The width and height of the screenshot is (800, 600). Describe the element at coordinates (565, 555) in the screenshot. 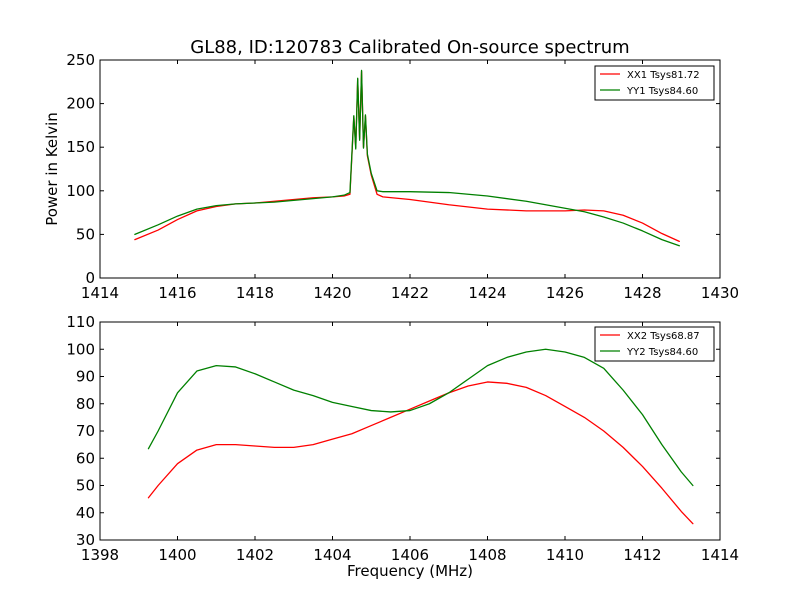

I see `bottom-x-tick-label: 1410` at that location.